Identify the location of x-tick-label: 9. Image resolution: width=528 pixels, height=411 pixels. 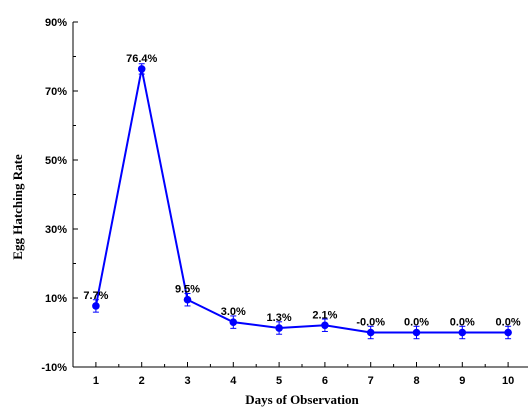
(462, 381).